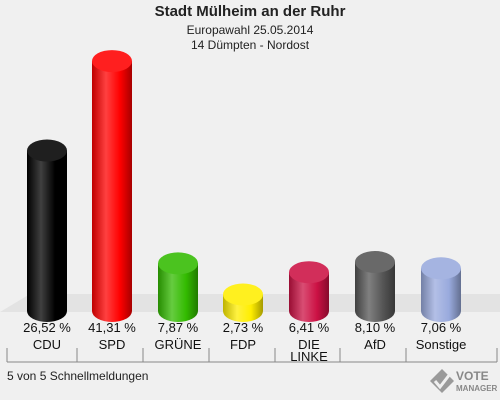 The image size is (500, 400). Describe the element at coordinates (250, 45) in the screenshot. I see `district-name: 14 Dümpten - Nordost` at that location.